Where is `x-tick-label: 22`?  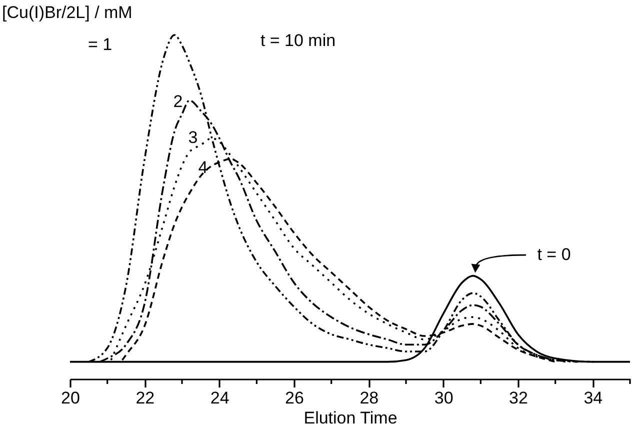 x-tick-label: 22 is located at coordinates (145, 398).